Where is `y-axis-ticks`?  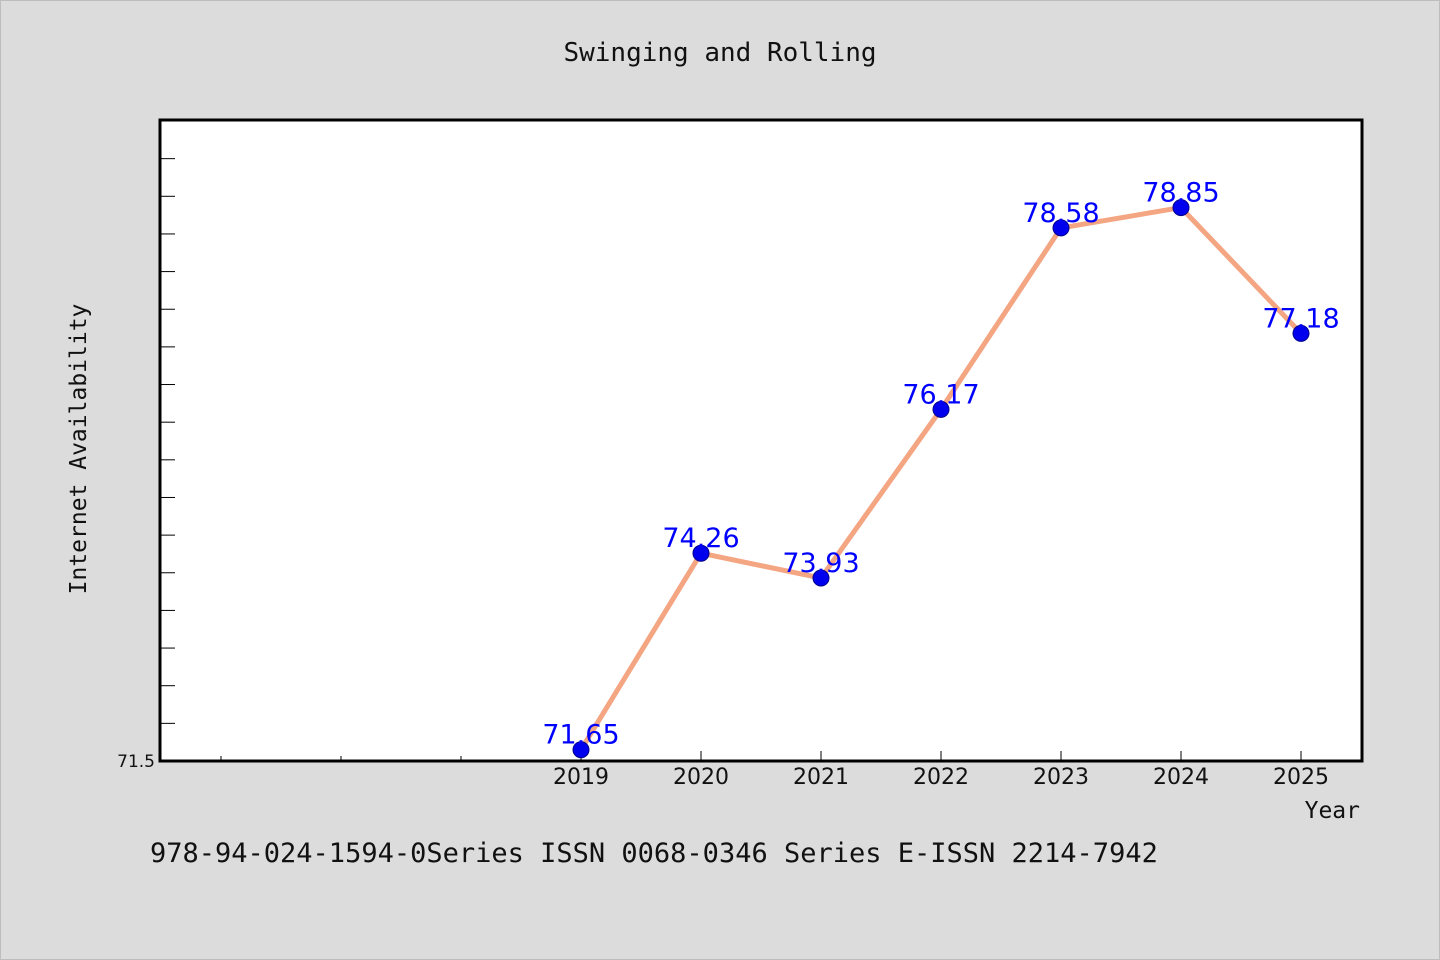
y-axis-ticks is located at coordinates (168, 441).